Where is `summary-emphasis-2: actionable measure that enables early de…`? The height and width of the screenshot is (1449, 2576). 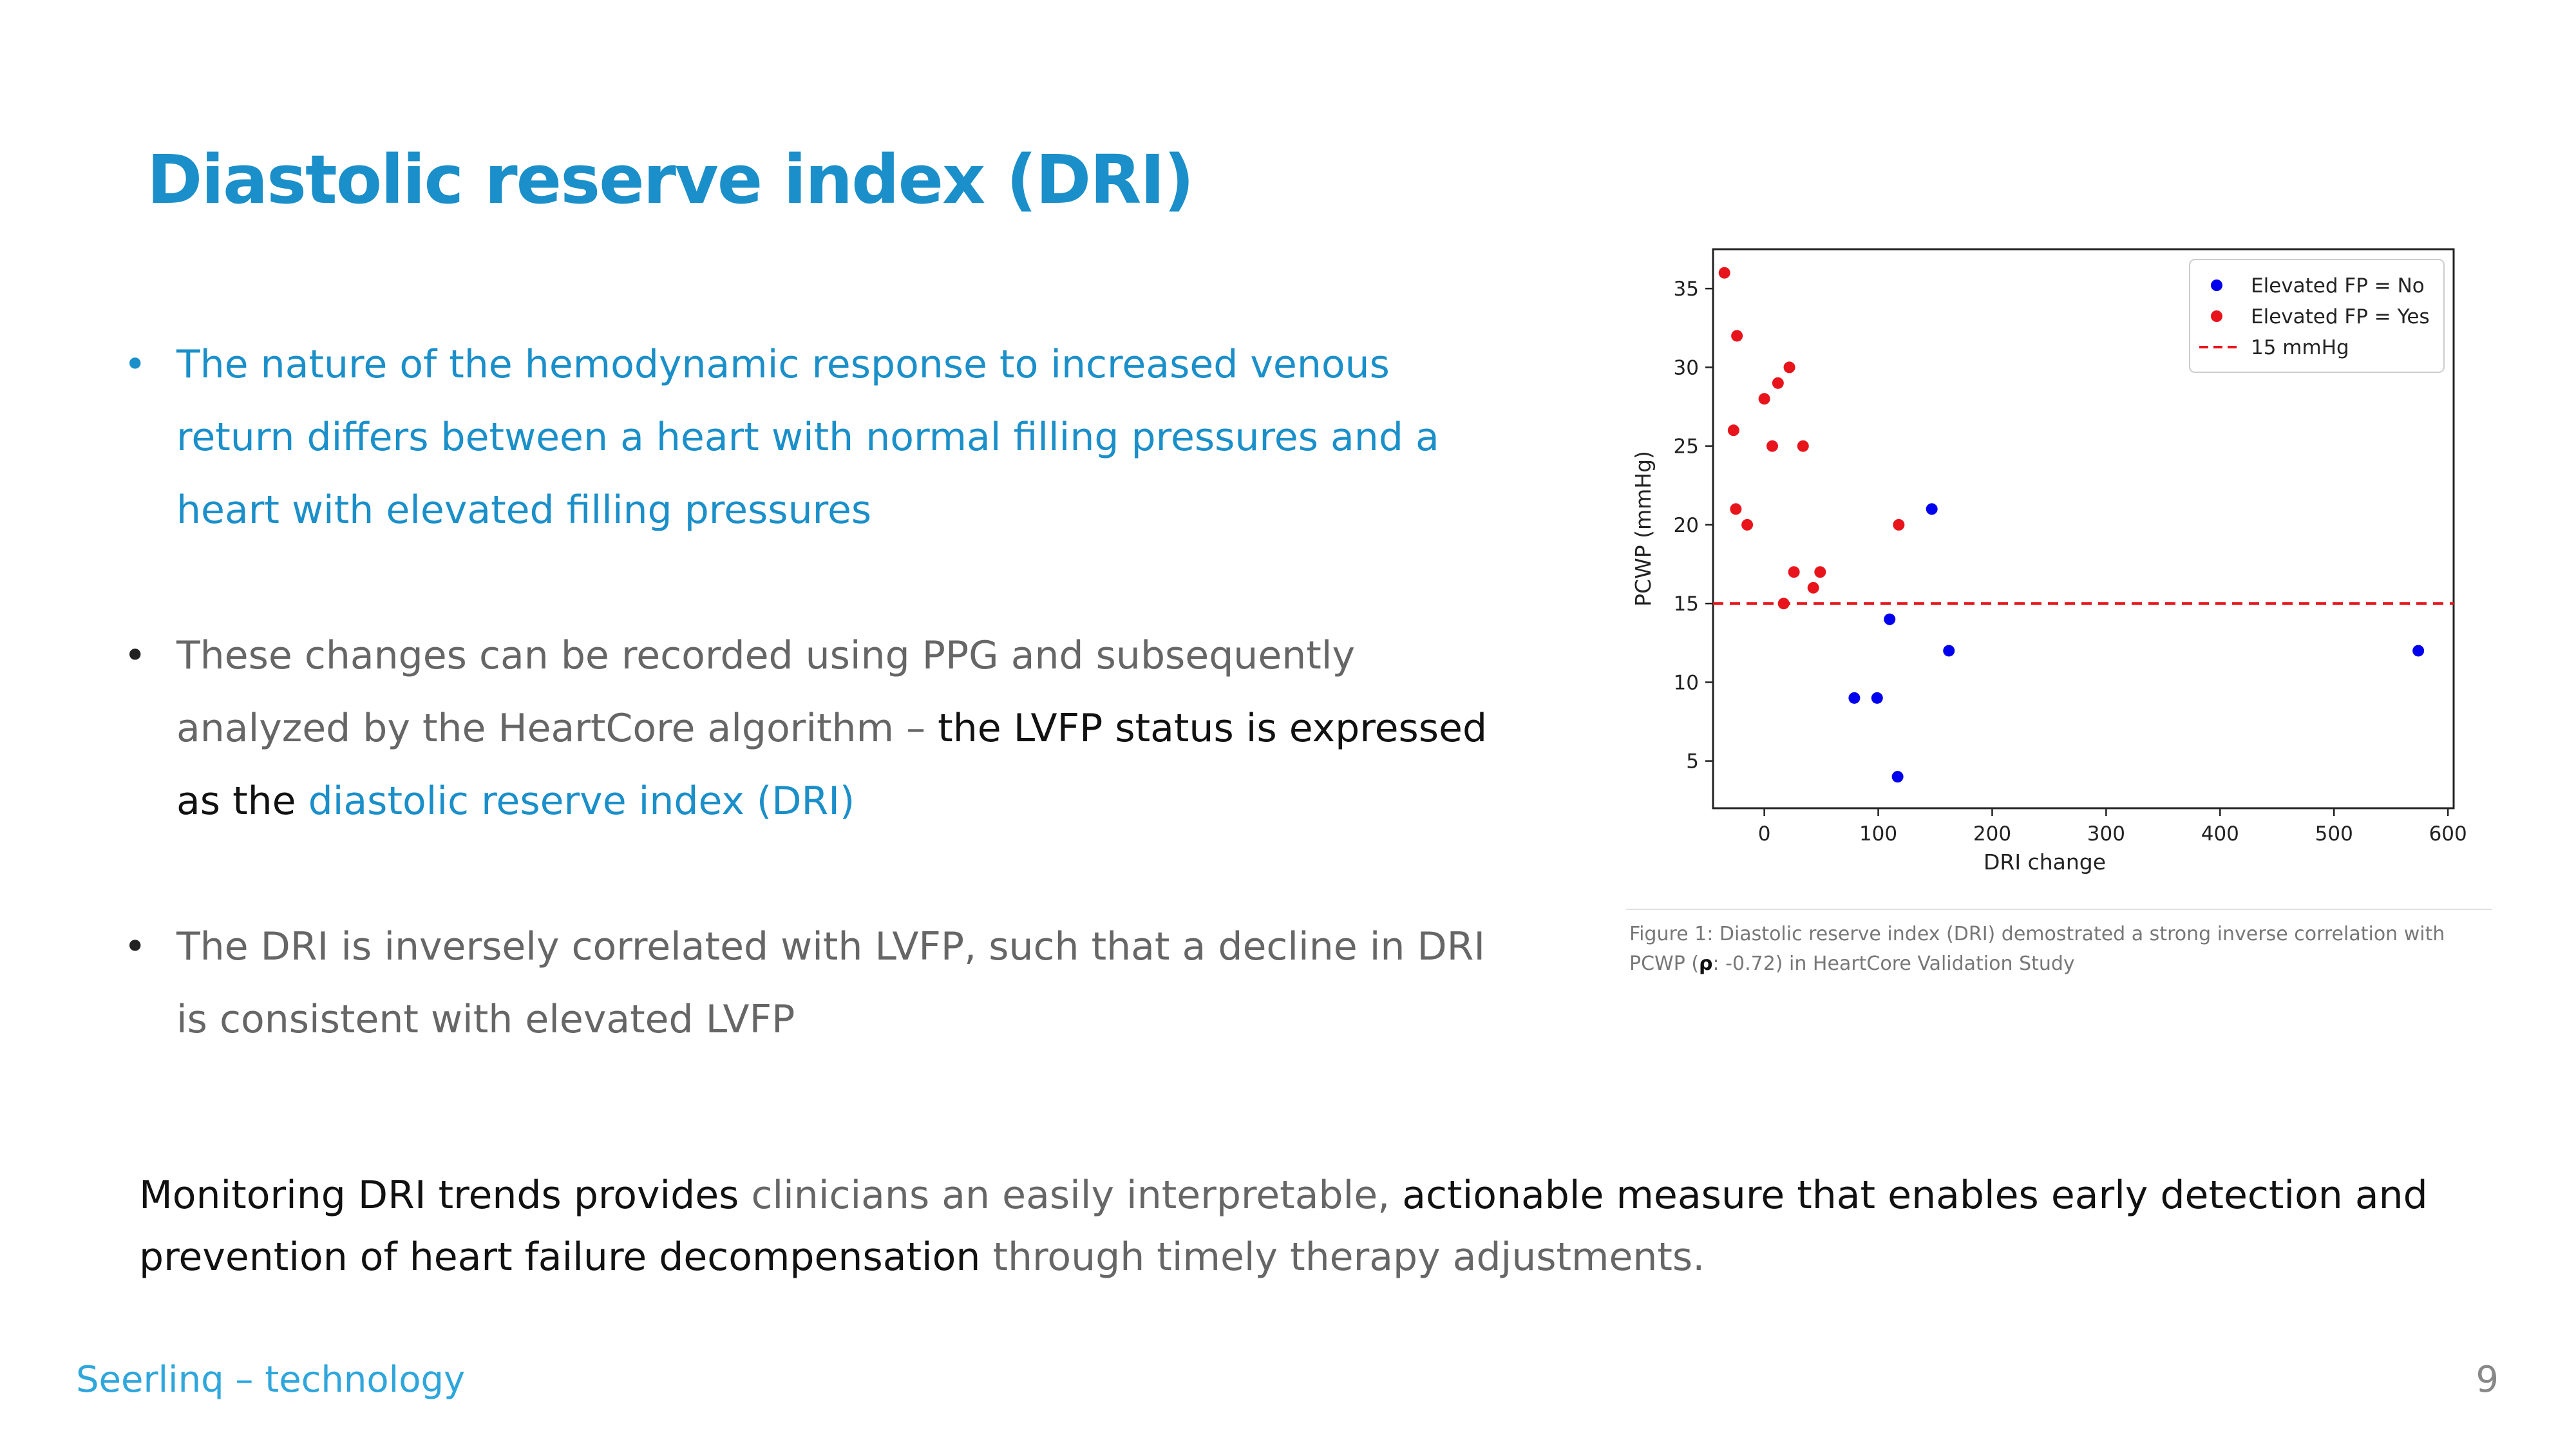
summary-emphasis-2: actionable measure that enables early de… is located at coordinates (1284, 1226).